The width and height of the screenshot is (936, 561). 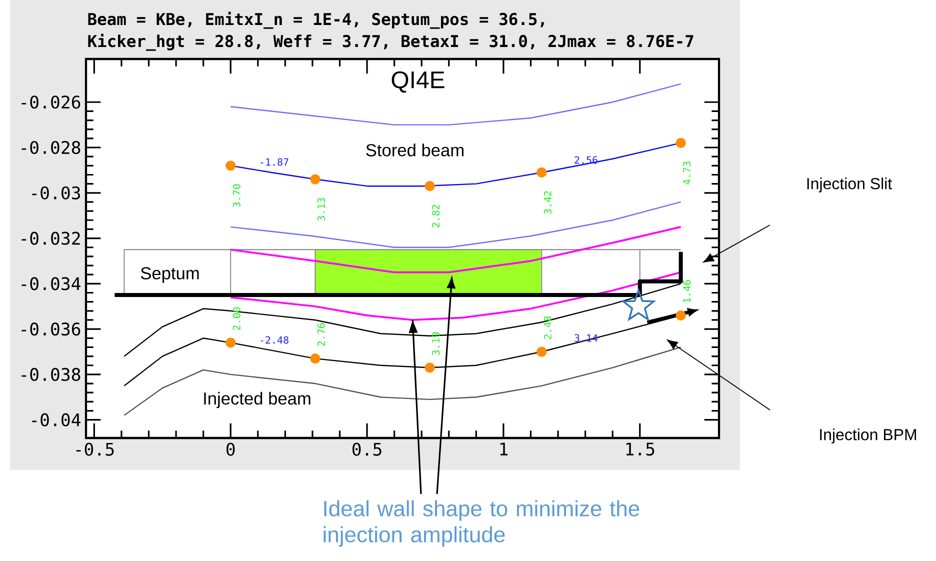 I want to click on annotation: -2.48, so click(x=274, y=340).